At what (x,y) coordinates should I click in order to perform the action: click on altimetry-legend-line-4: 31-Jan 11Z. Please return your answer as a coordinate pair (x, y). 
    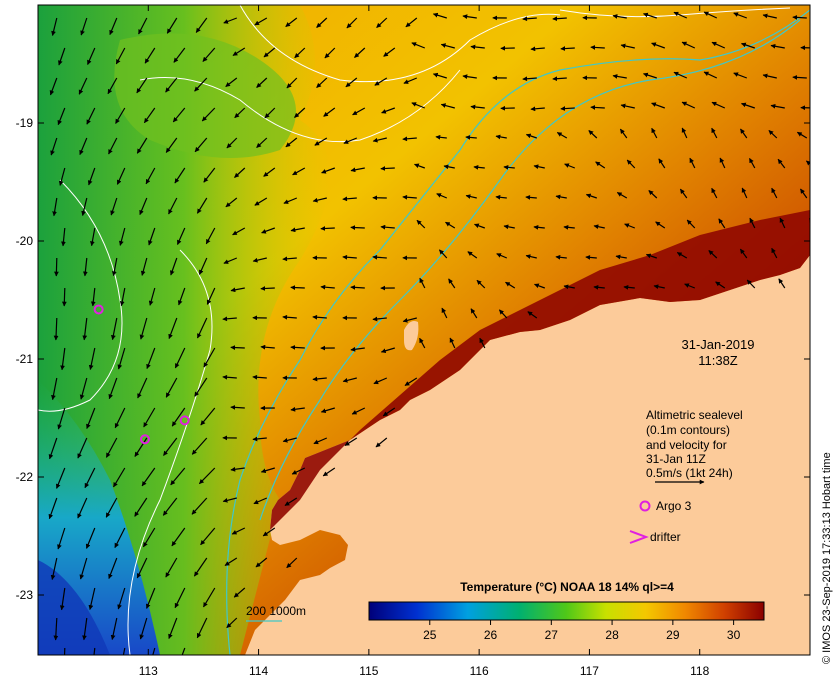
    Looking at the image, I should click on (676, 459).